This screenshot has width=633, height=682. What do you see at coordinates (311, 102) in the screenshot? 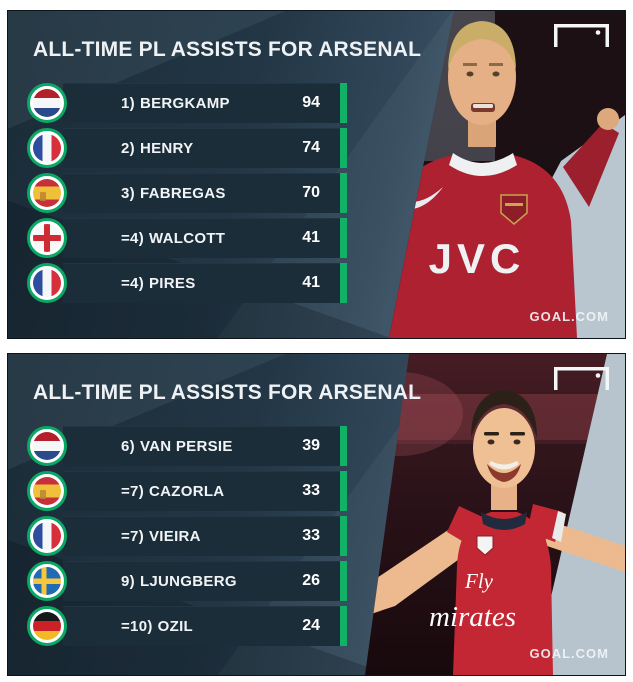
I see `assists-value: 94` at bounding box center [311, 102].